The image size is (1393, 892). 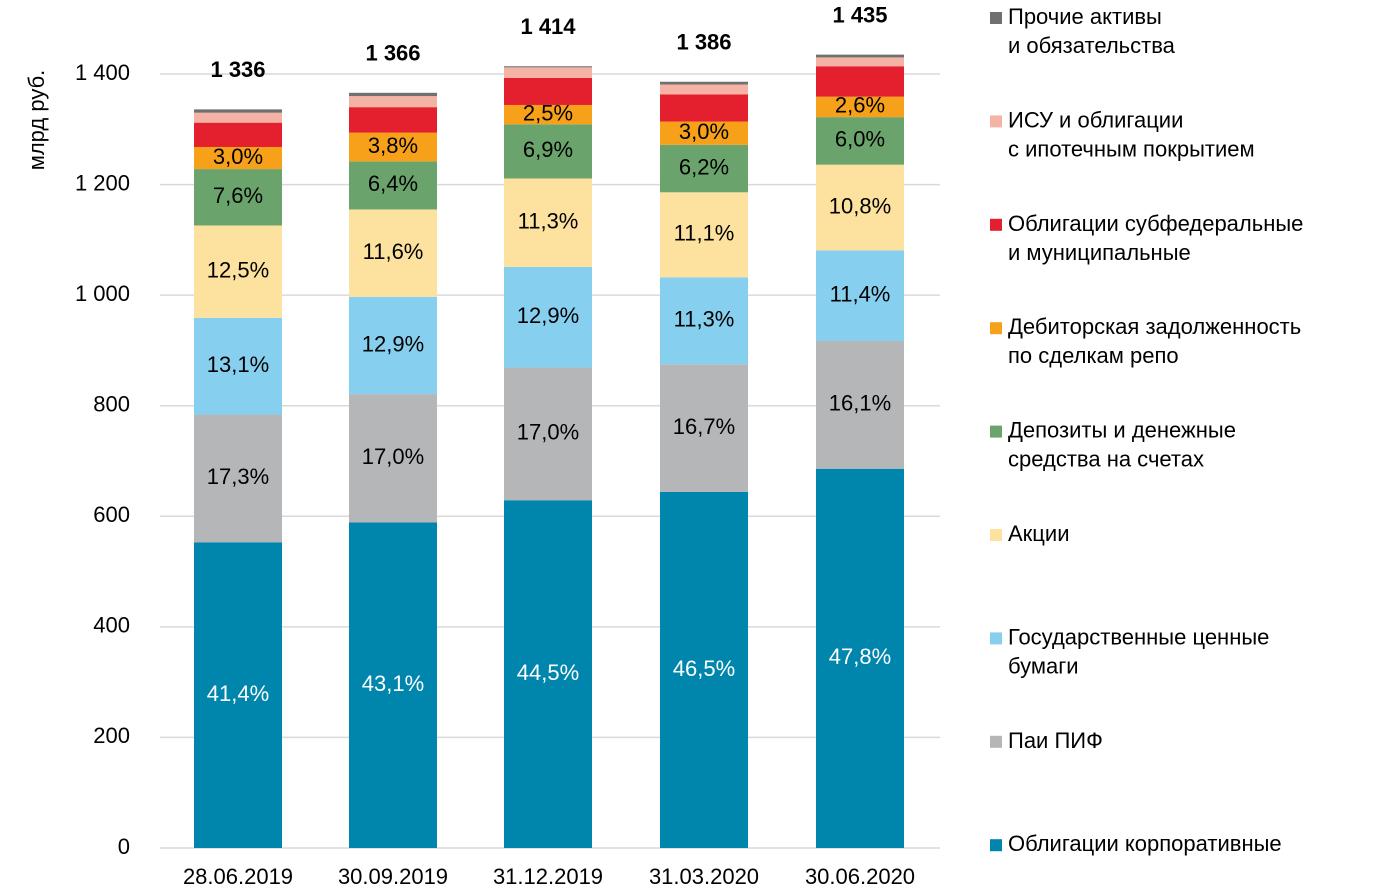 What do you see at coordinates (1155, 238) in the screenshot?
I see `legend-label: Облигации субфедеральные и муниципальные` at bounding box center [1155, 238].